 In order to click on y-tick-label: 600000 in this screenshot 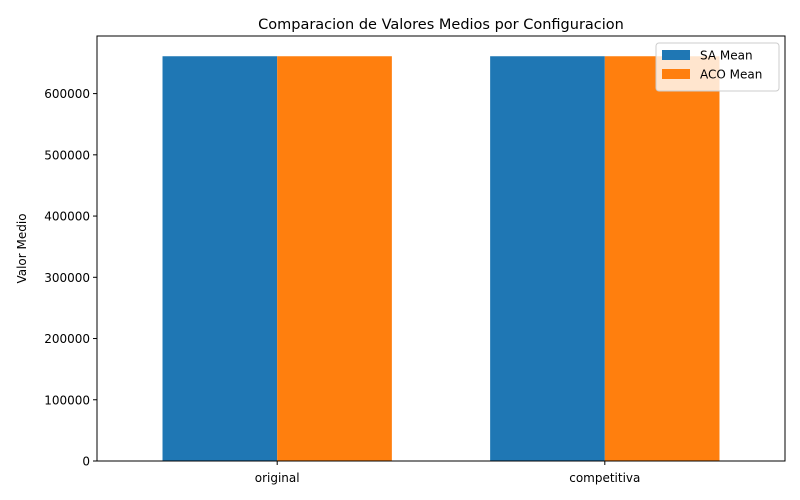, I will do `click(67, 94)`.